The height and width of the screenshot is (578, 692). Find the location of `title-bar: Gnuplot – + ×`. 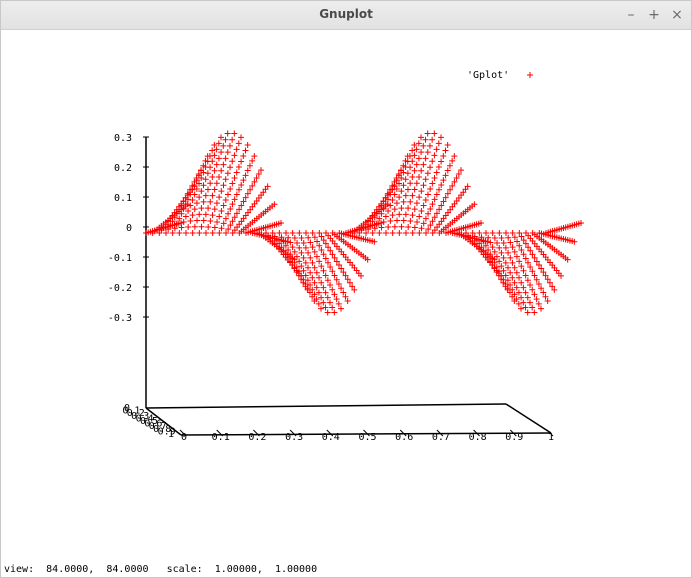

title-bar: Gnuplot – + × is located at coordinates (346, 15).